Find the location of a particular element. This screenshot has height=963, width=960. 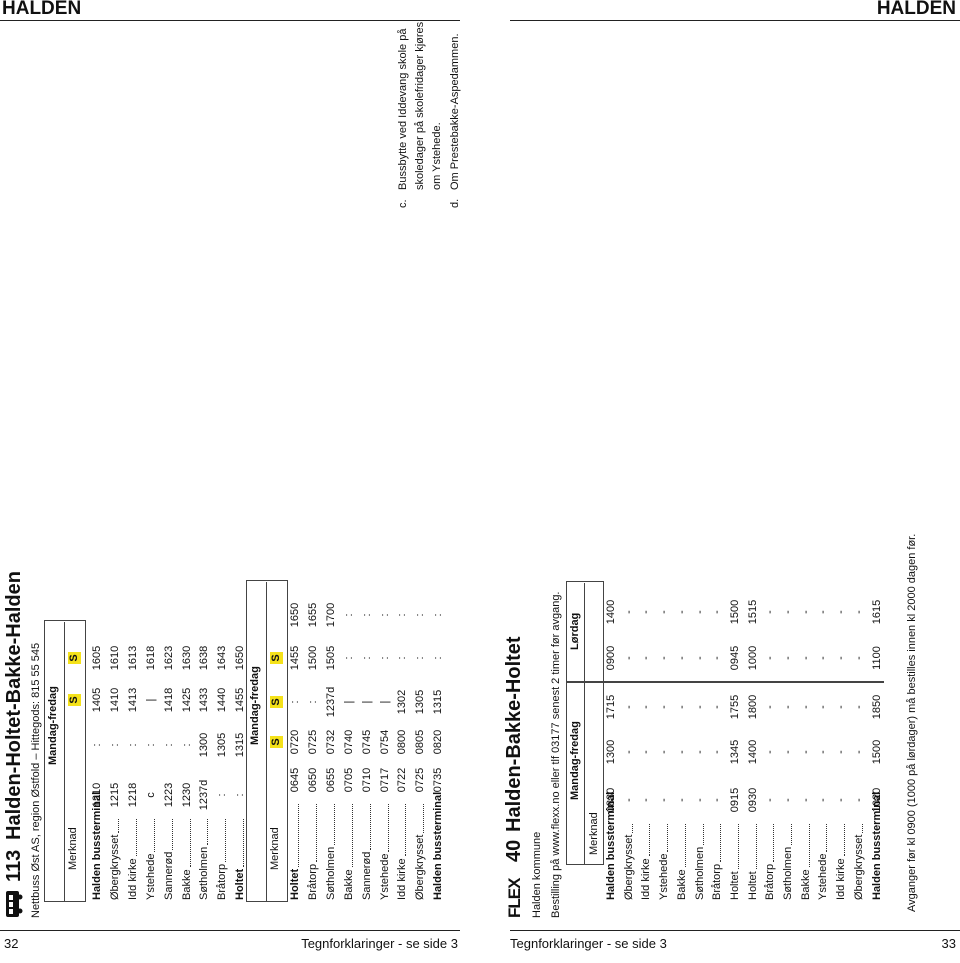

time: 1410 is located at coordinates (114, 700).